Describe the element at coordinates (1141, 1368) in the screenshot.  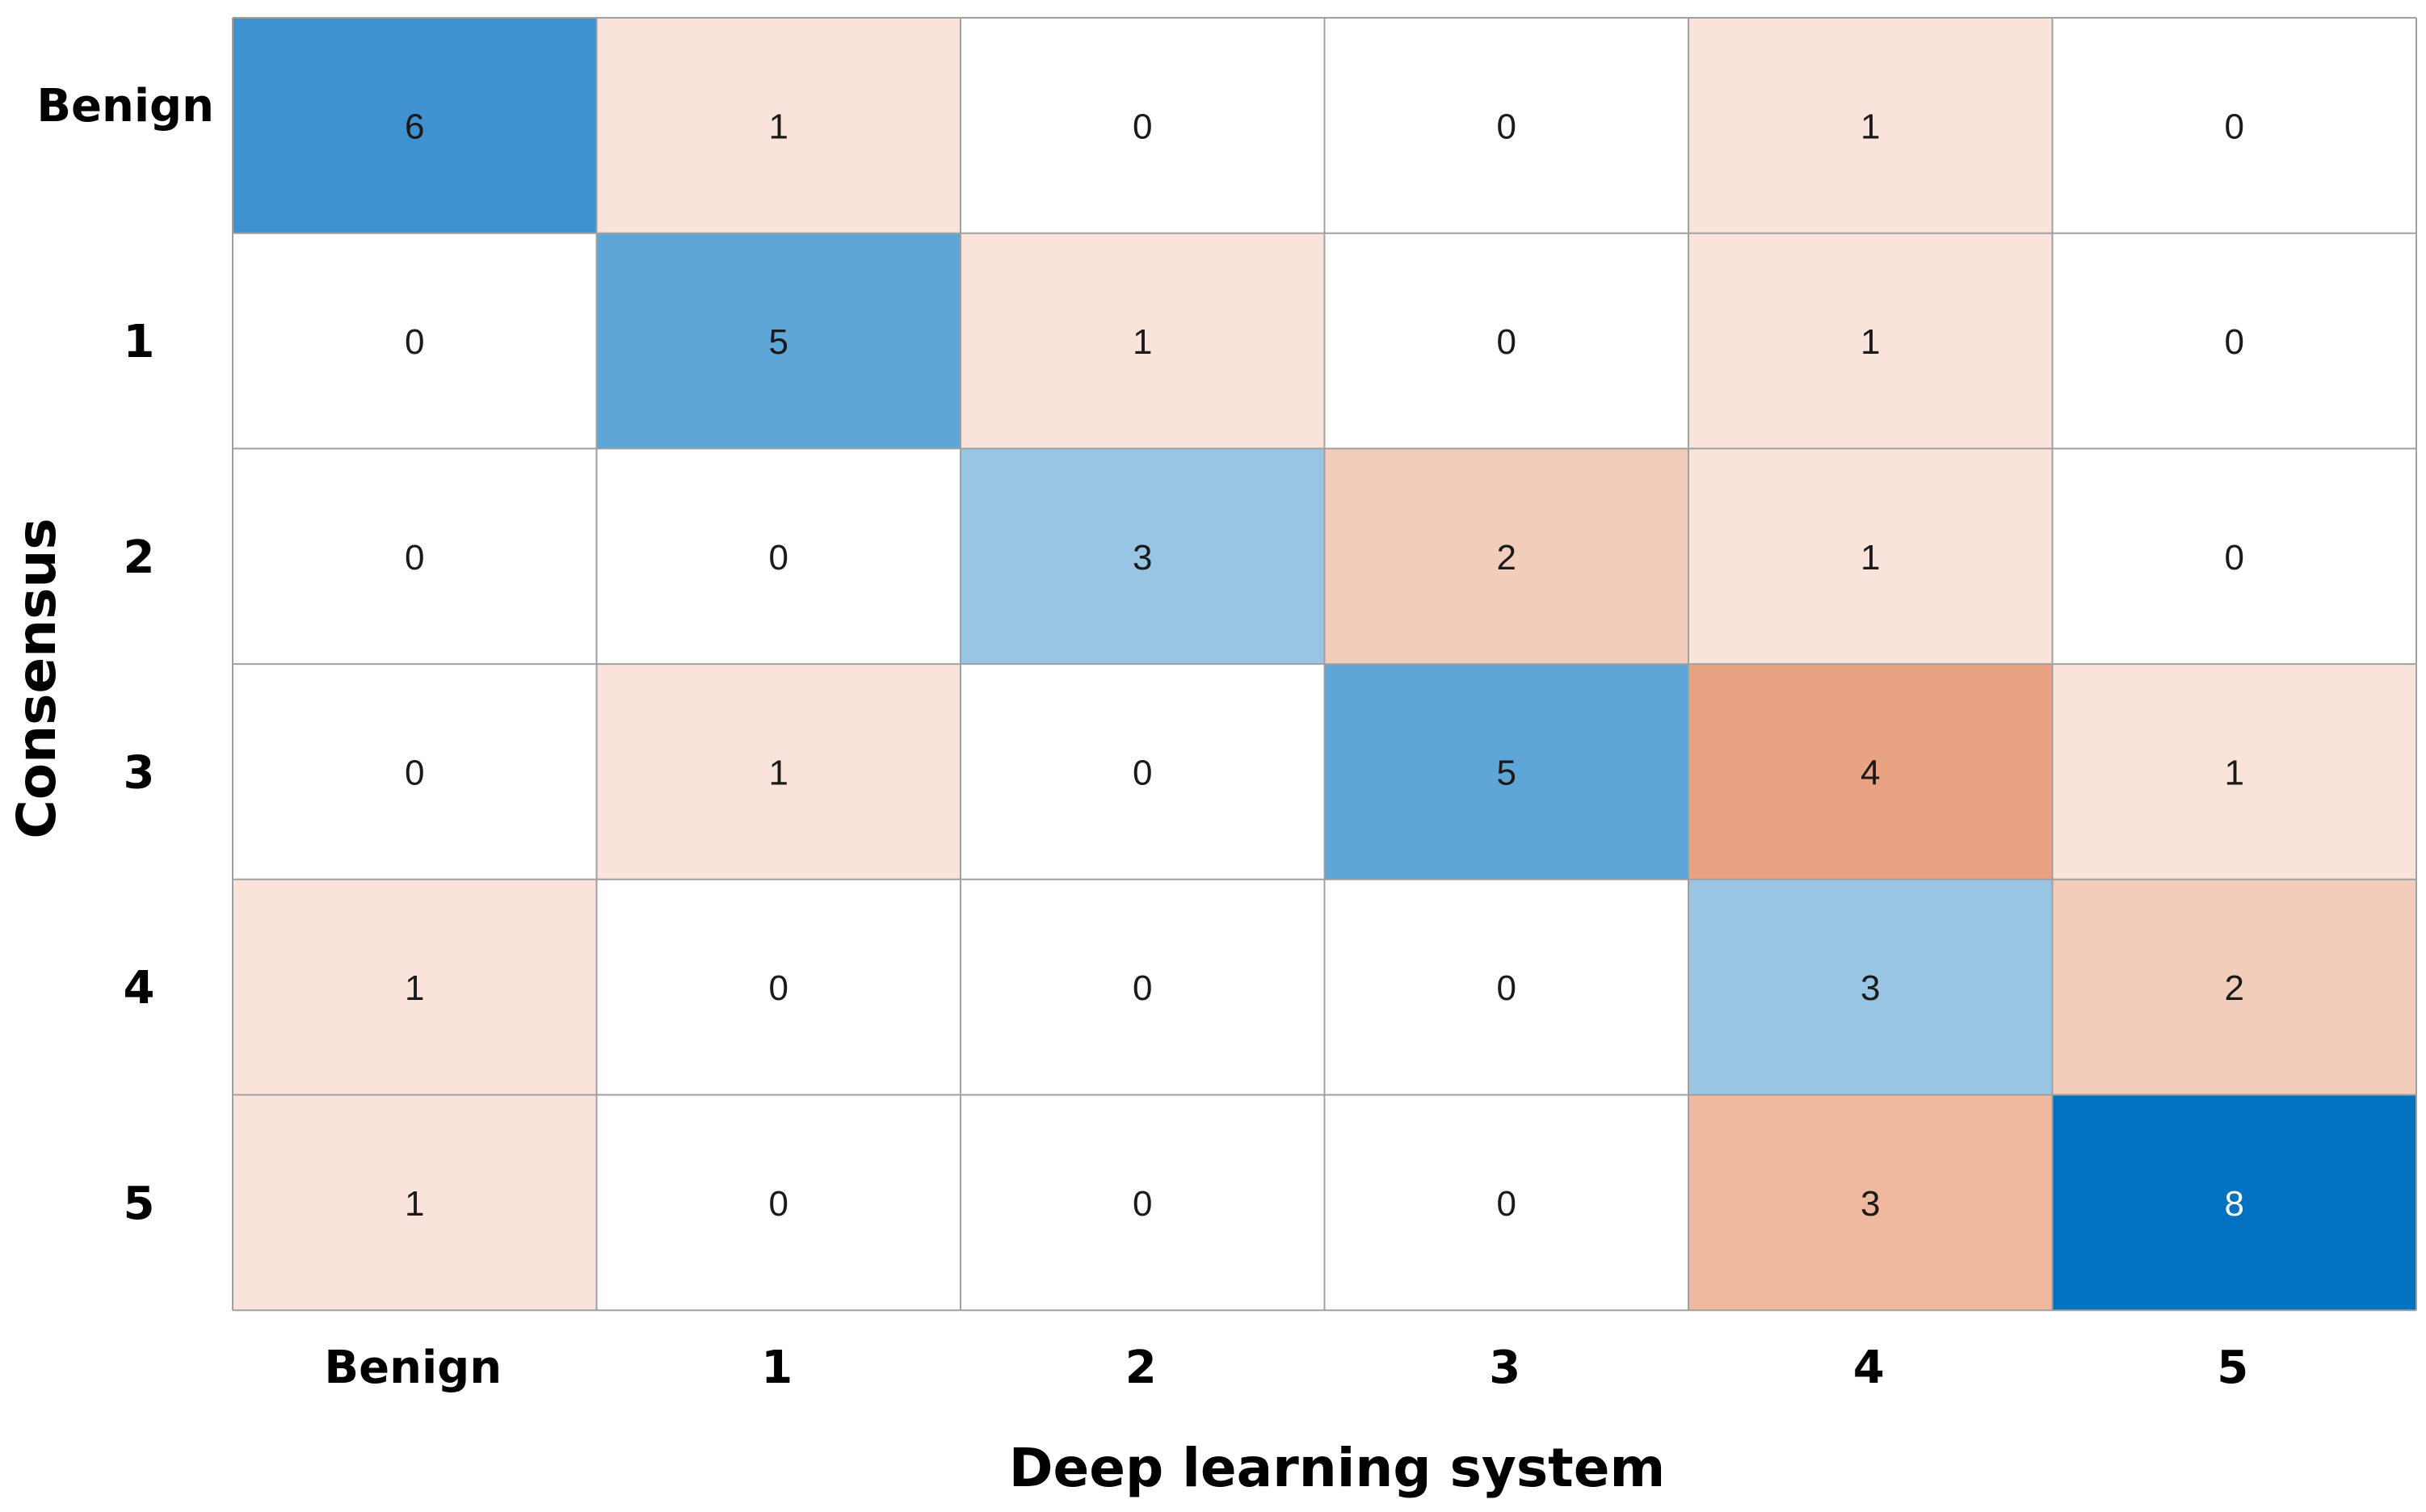
I see `x-tick-label: 2` at that location.